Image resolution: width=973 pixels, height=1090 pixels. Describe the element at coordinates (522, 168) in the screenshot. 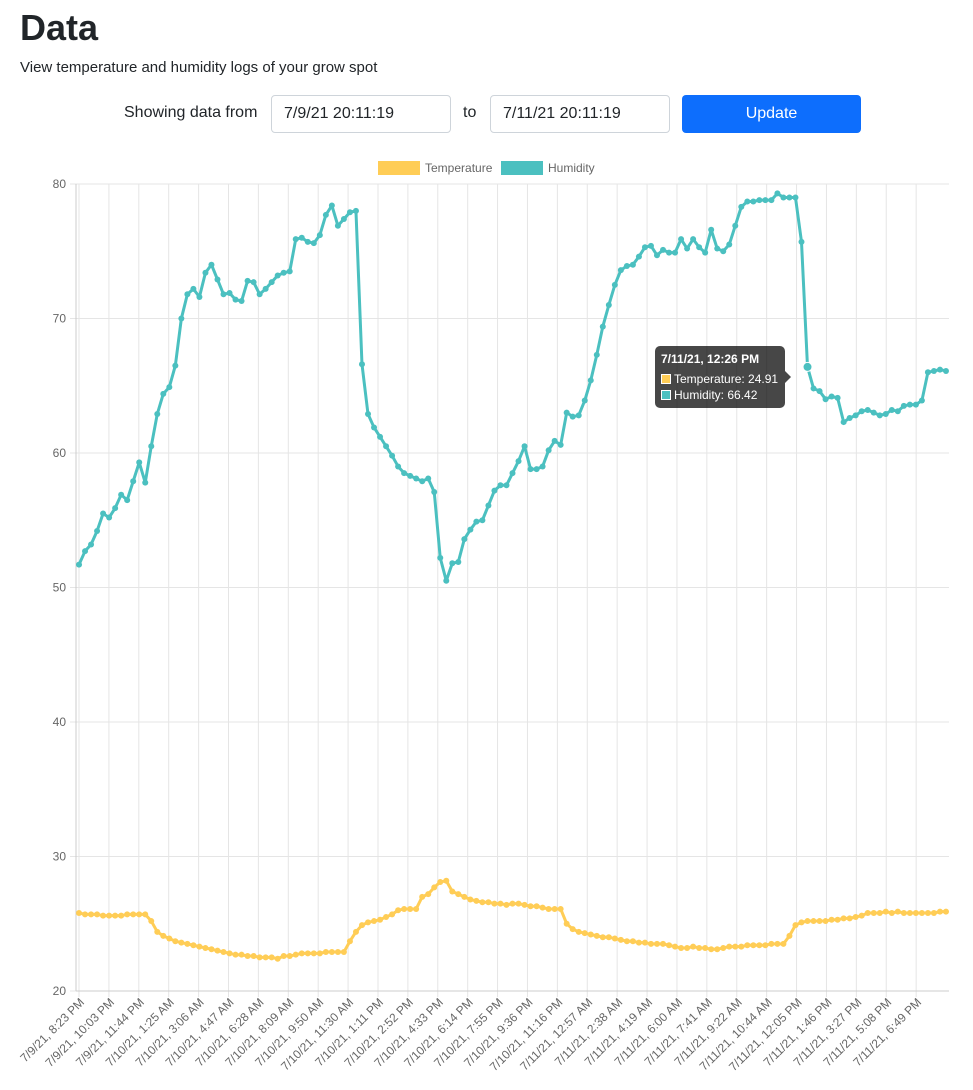

I see `legend-swatch-humidity` at that location.